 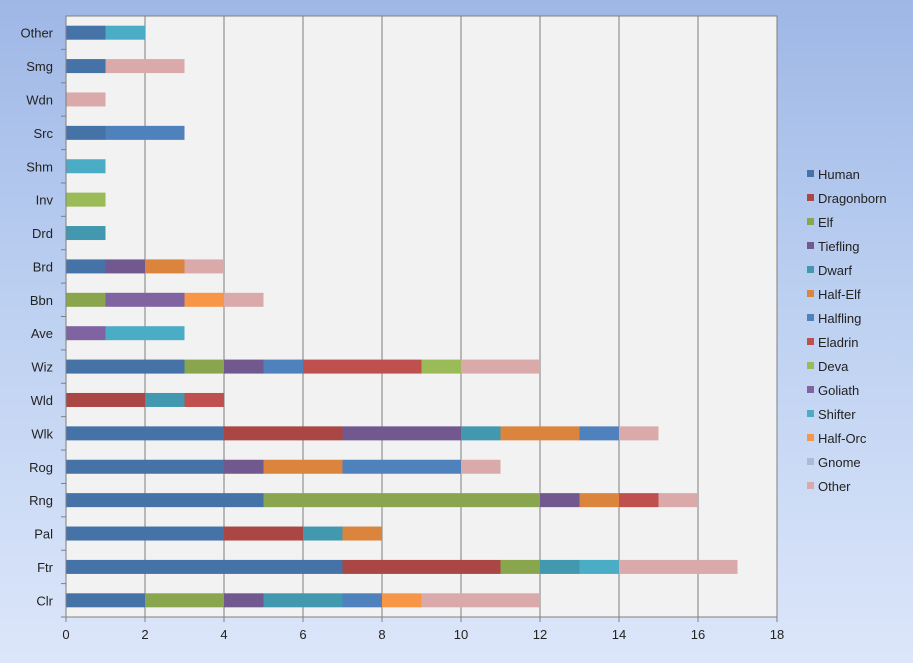 What do you see at coordinates (838, 390) in the screenshot?
I see `legend-label: Goliath` at bounding box center [838, 390].